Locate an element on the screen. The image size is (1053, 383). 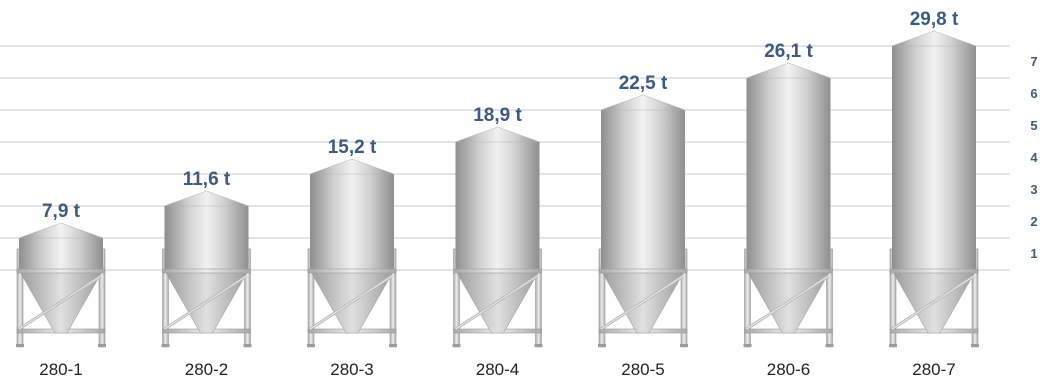
silo: 7,9 t 280-1 is located at coordinates (61, 290).